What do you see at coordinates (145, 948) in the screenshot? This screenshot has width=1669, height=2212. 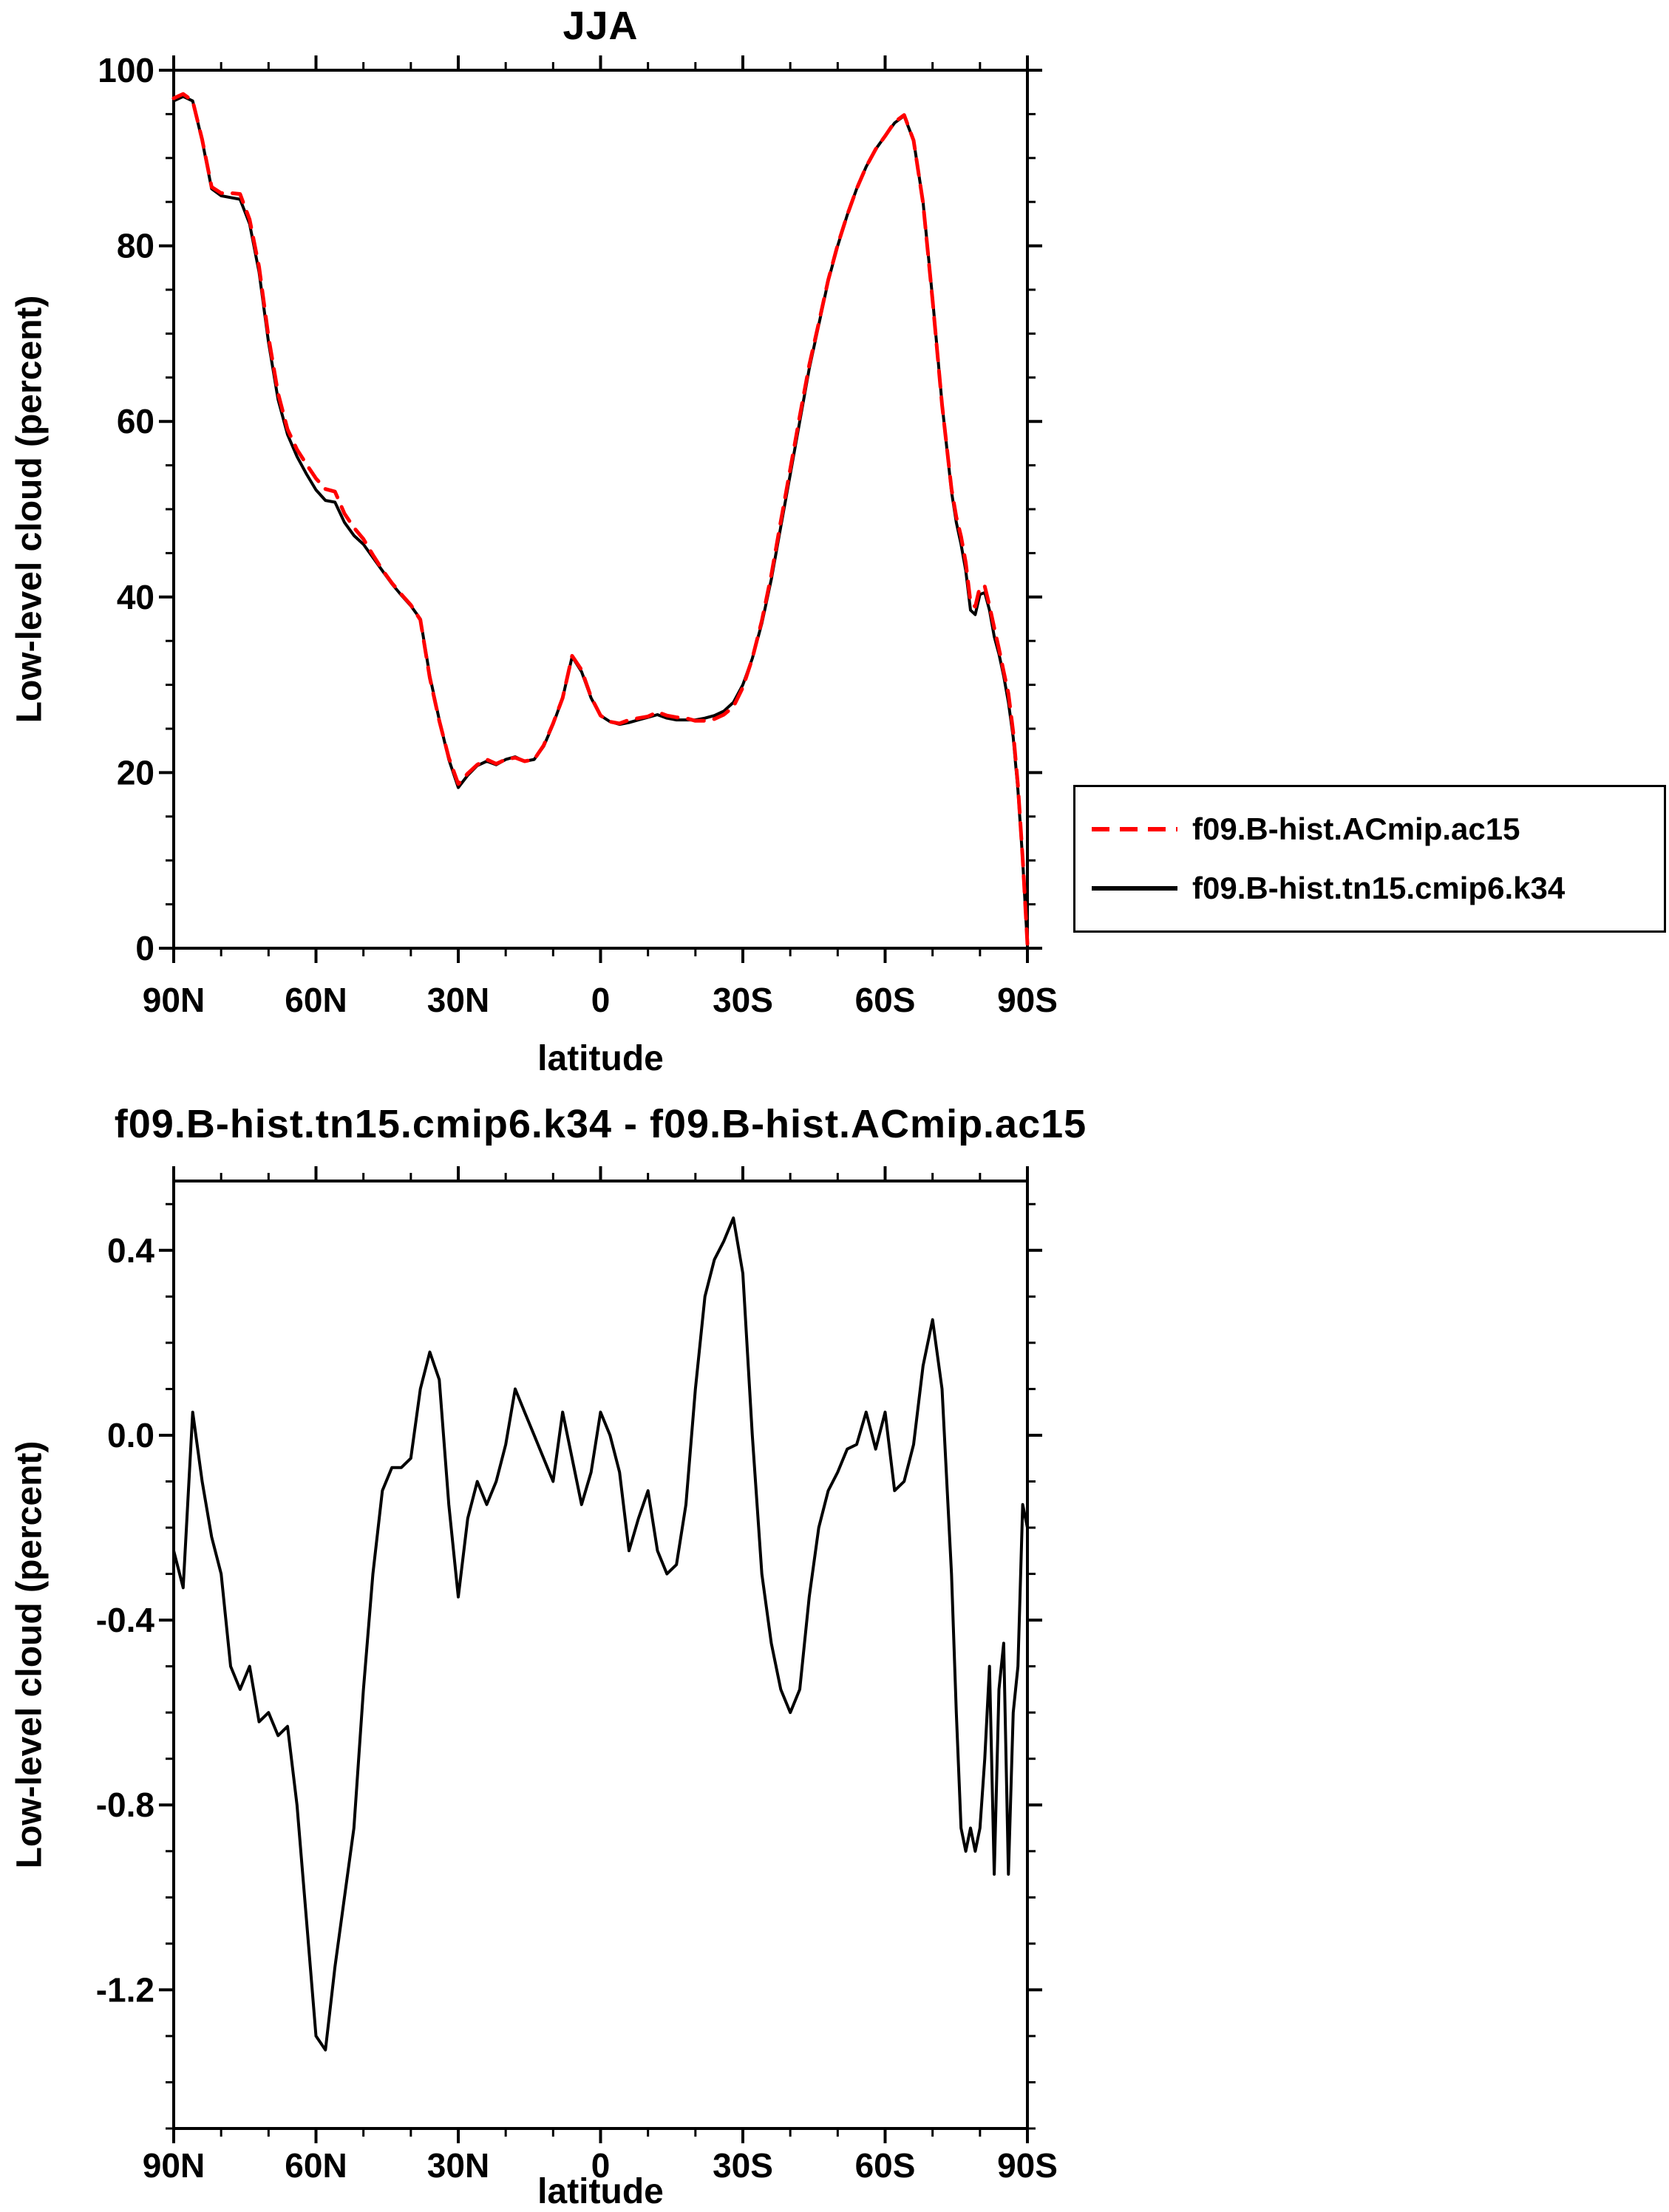 I see `y-tick-label: 0` at bounding box center [145, 948].